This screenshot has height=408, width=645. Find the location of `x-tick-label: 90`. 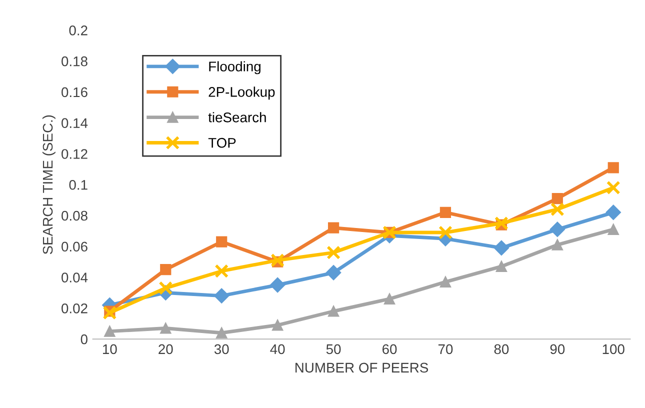

x-tick-label: 90 is located at coordinates (557, 349).